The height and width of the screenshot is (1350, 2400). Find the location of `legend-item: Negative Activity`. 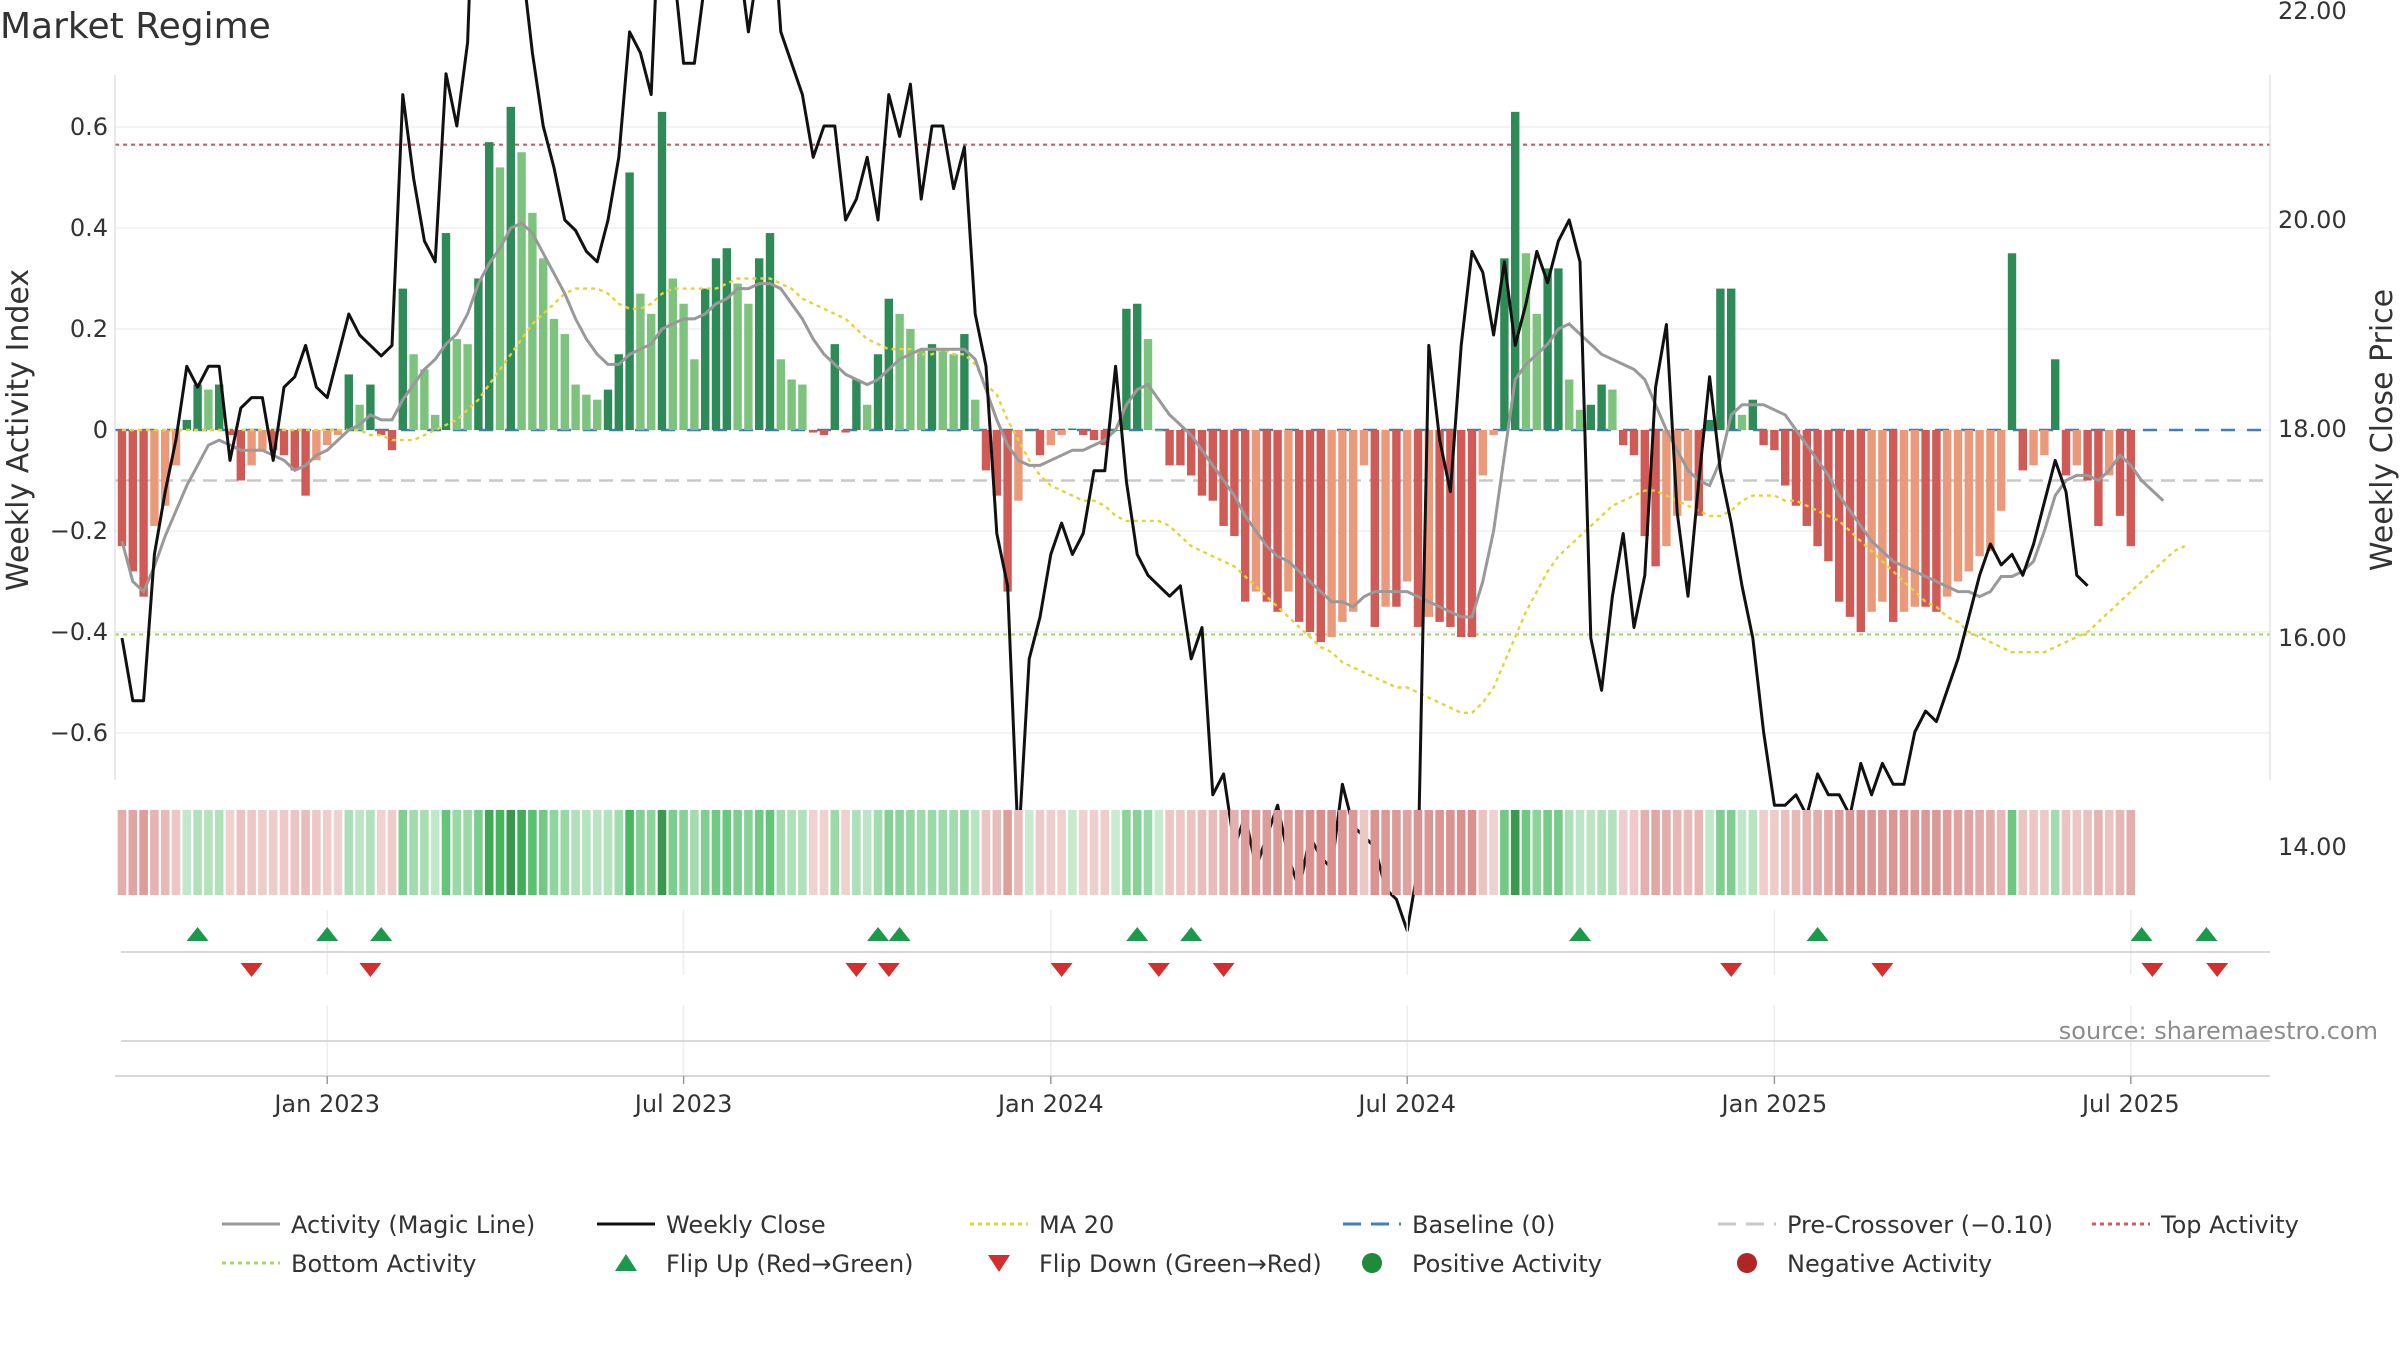

legend-item: Negative Activity is located at coordinates (1864, 1264).